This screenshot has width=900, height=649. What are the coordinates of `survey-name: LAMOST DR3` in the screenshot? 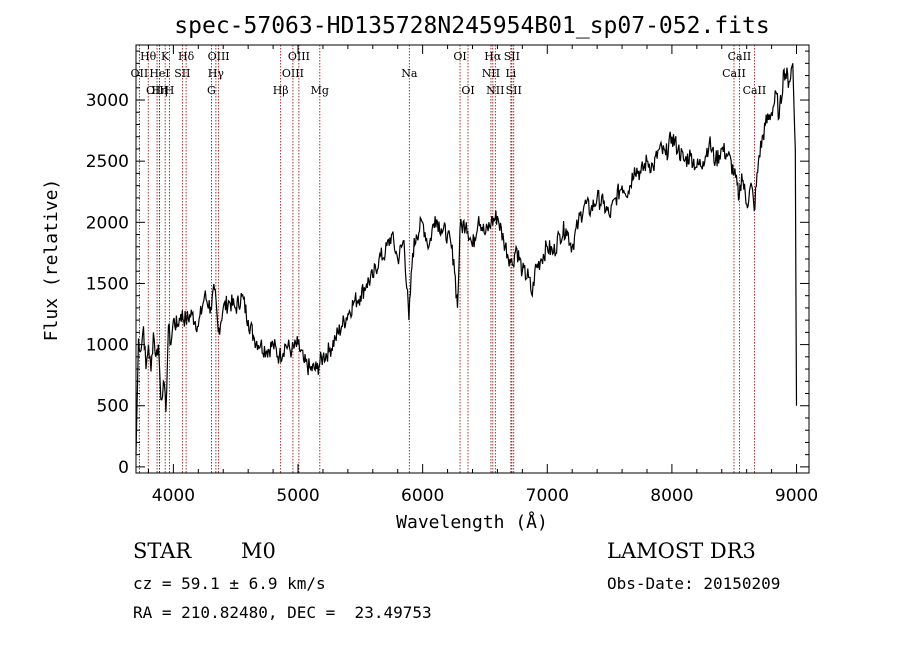 It's located at (681, 551).